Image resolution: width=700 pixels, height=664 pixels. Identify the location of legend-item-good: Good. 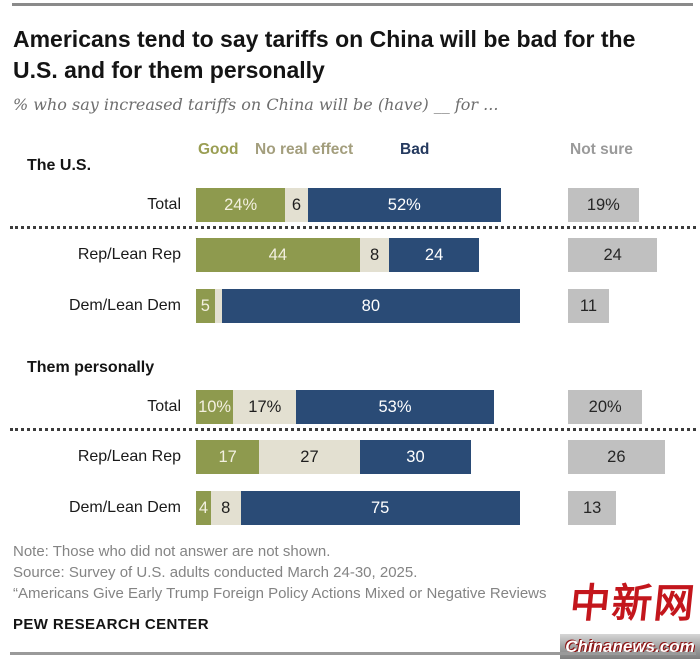
(218, 149).